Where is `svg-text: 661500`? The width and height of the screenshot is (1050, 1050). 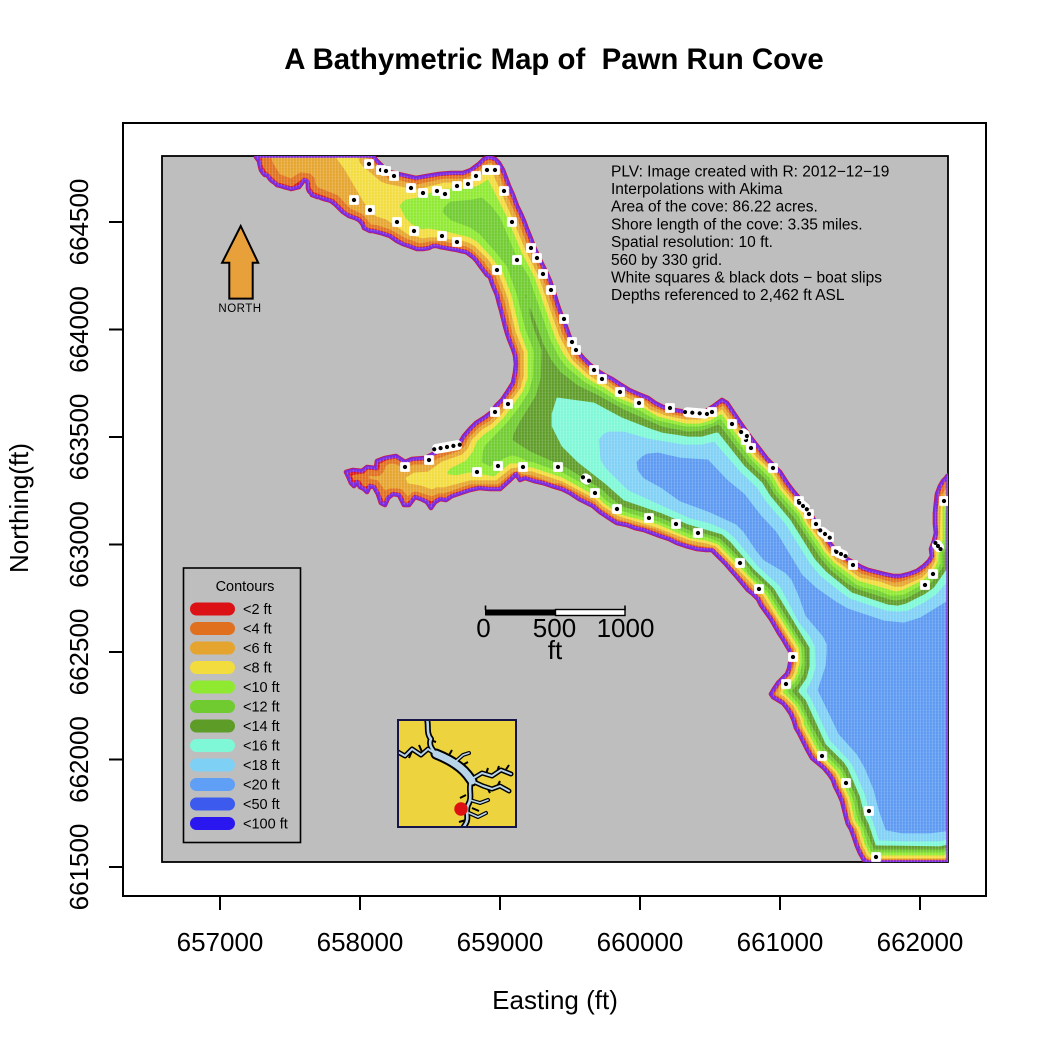 svg-text: 661500 is located at coordinates (79, 867).